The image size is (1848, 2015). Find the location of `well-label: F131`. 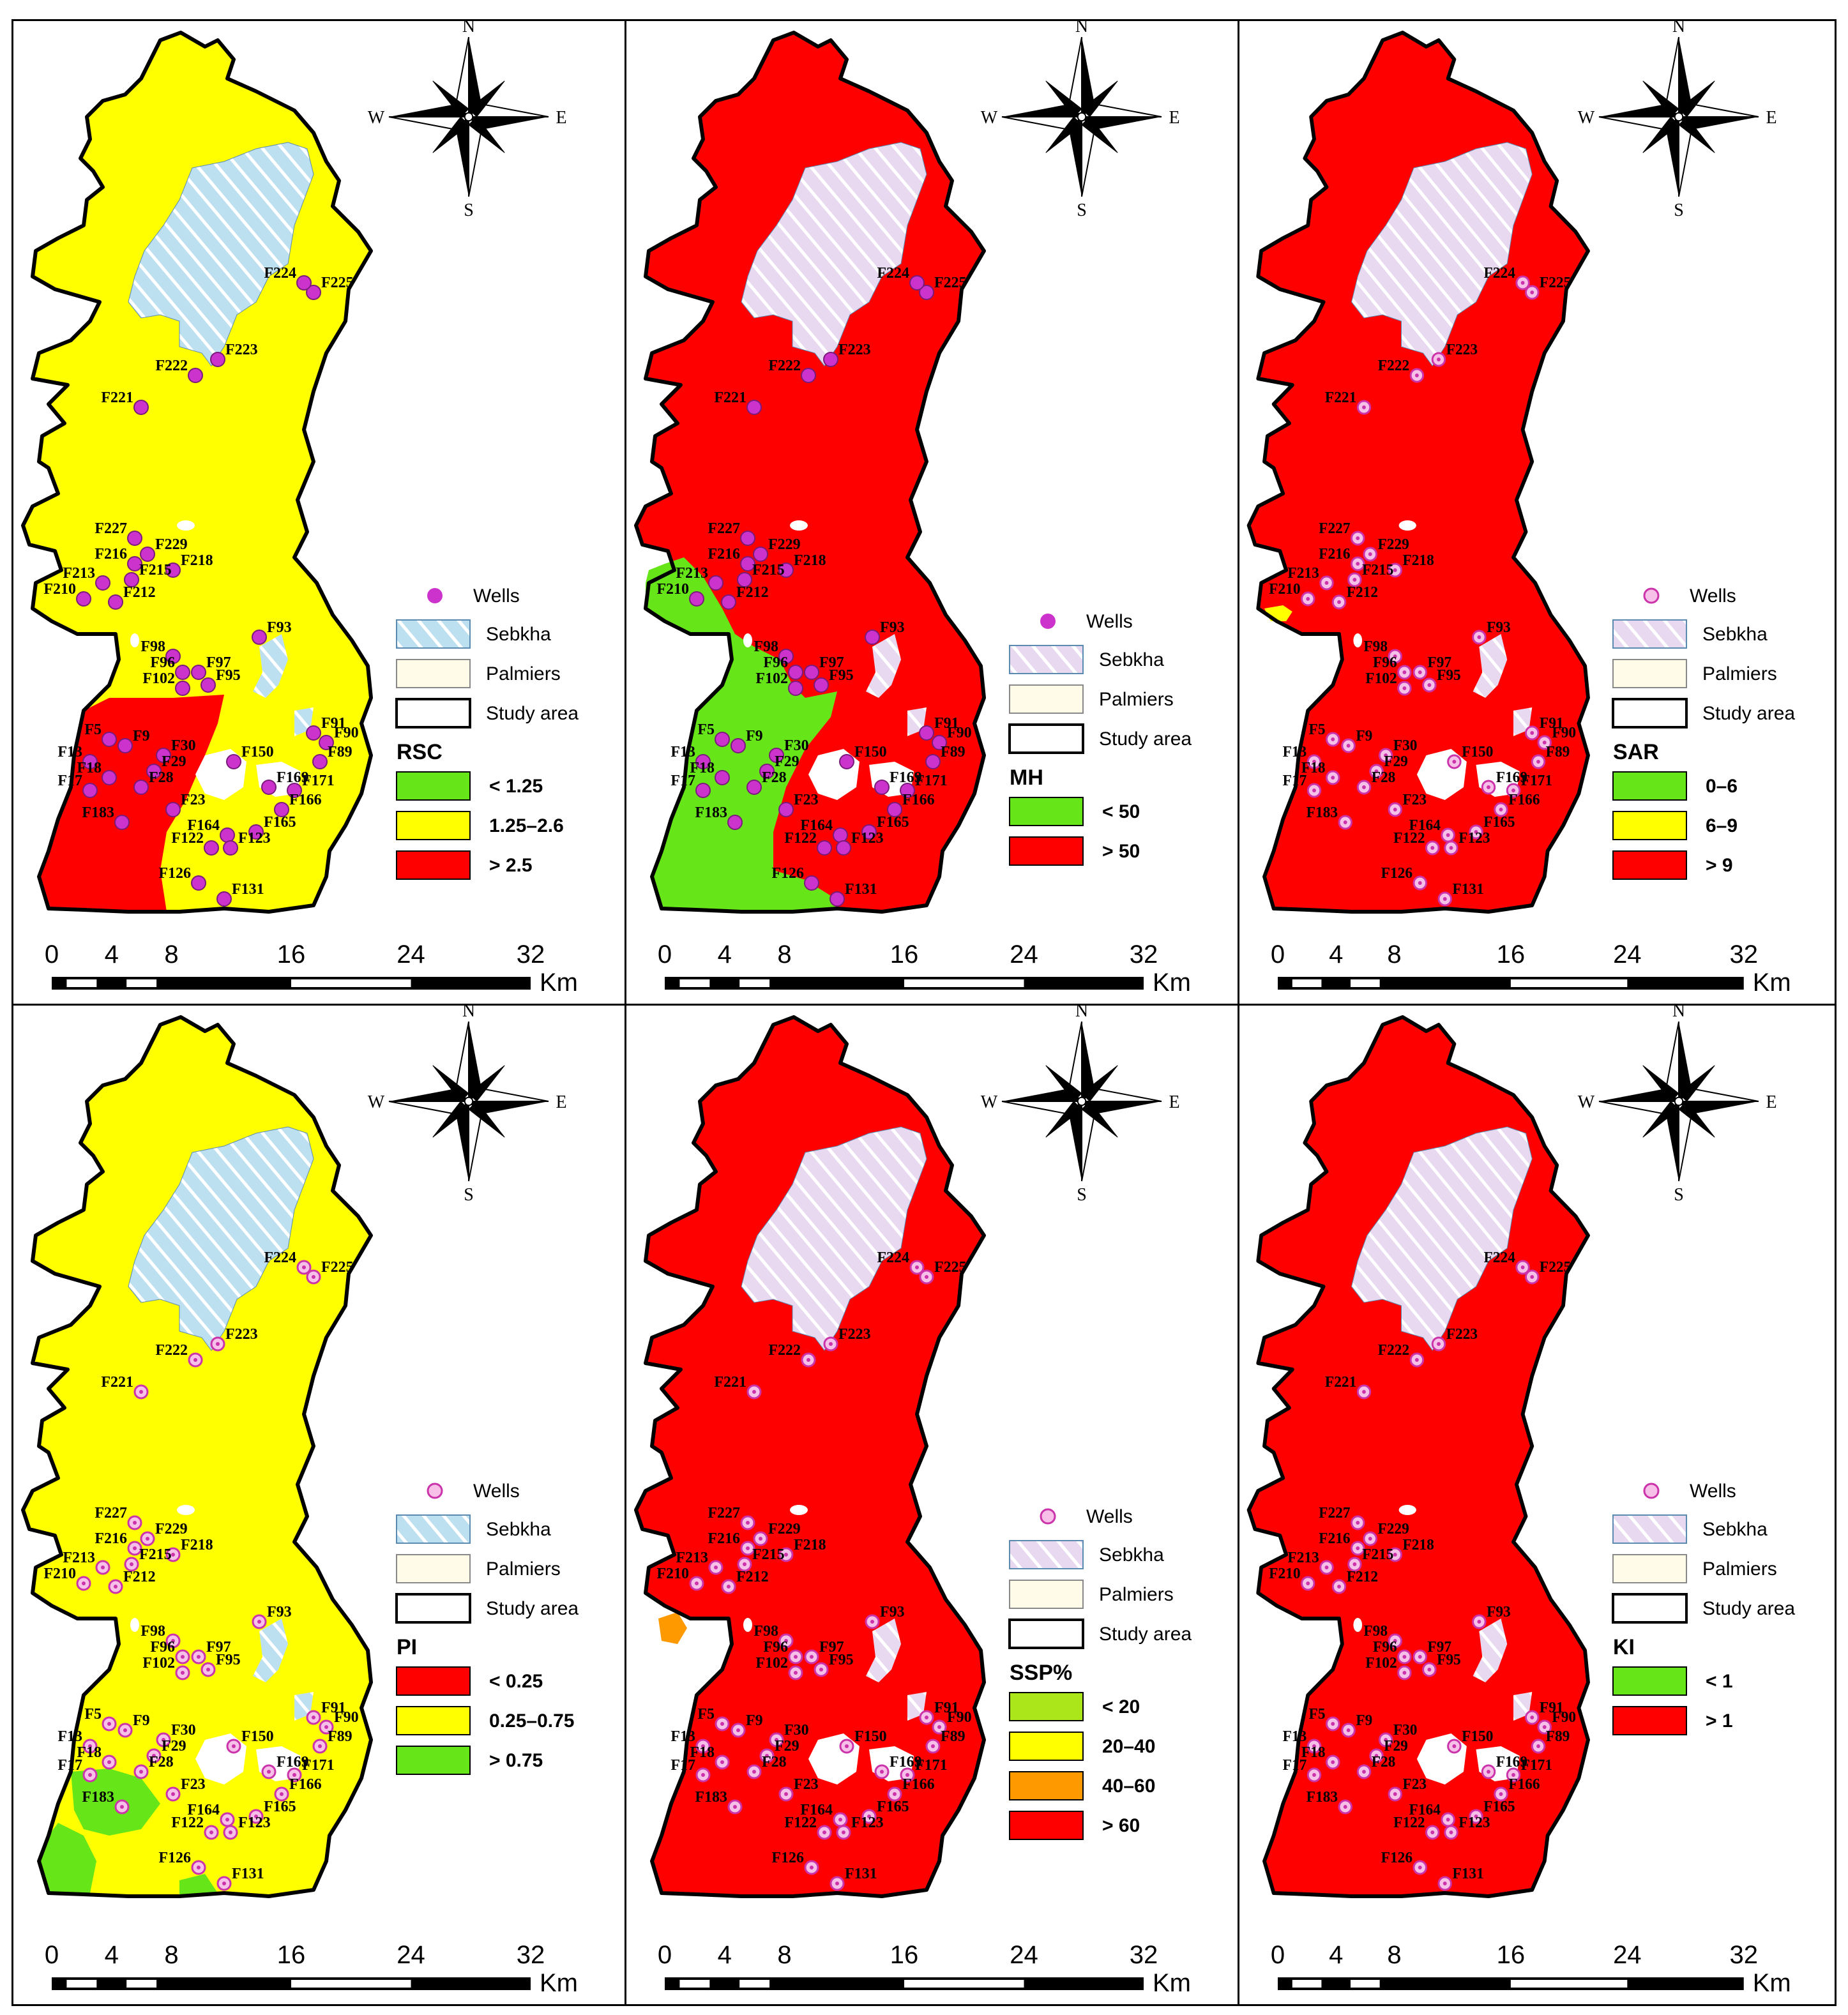

well-label: F131 is located at coordinates (1467, 1874).